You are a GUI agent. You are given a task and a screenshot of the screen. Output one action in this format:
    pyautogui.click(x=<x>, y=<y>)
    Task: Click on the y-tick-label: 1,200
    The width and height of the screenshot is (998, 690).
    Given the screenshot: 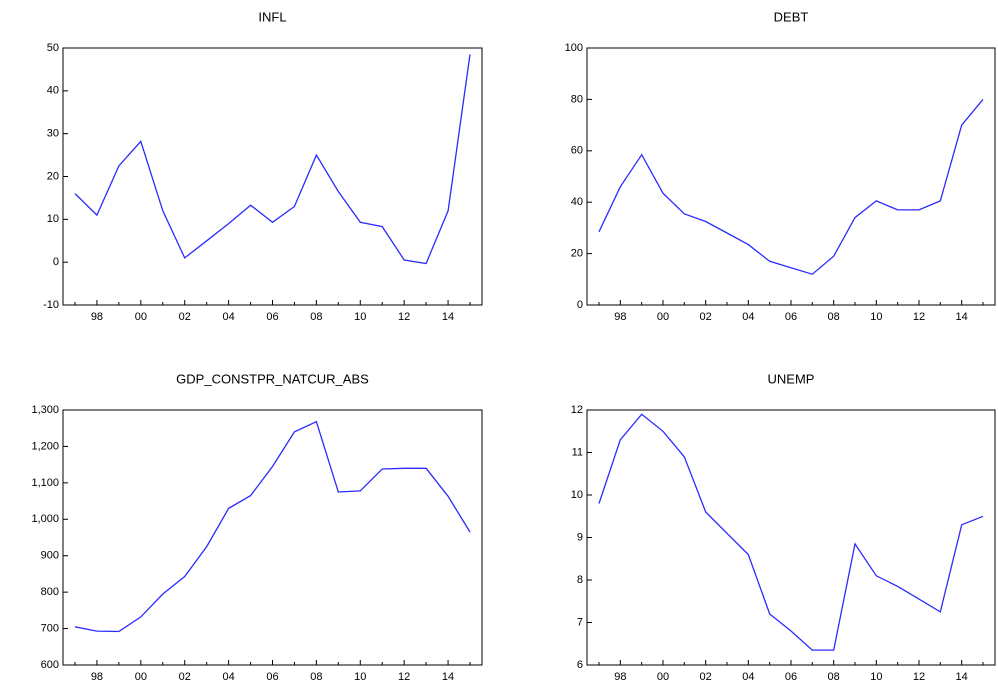 What is the action you would take?
    pyautogui.click(x=45, y=446)
    